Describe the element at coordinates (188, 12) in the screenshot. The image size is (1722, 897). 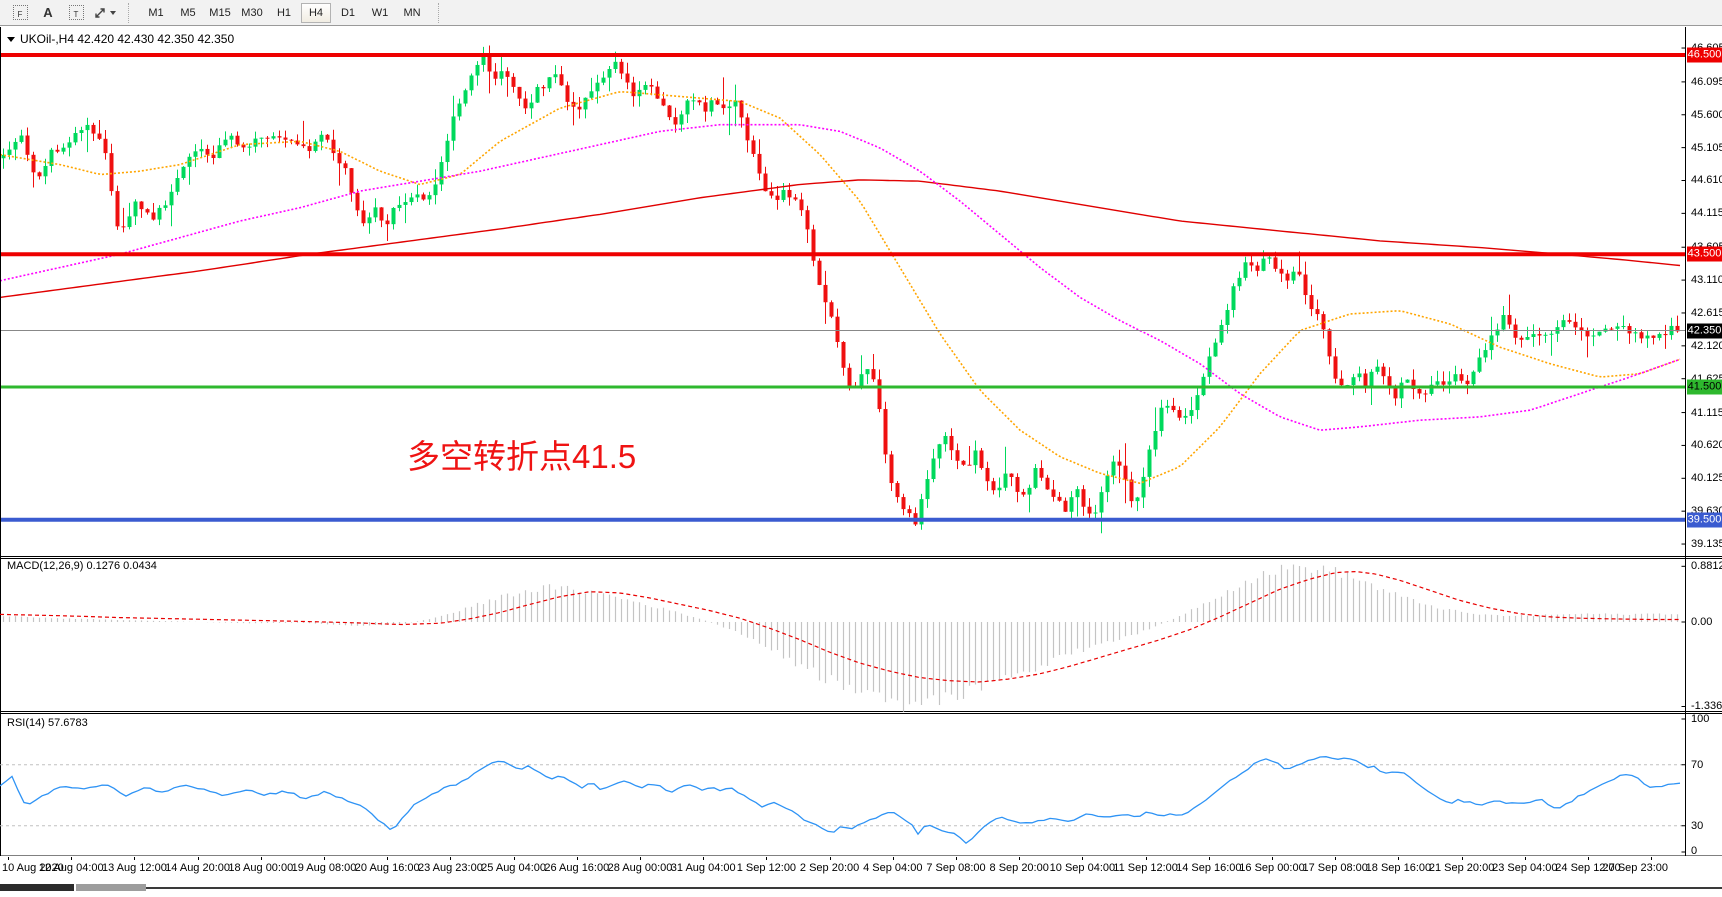
I see `timeframe-button-M5: M5` at that location.